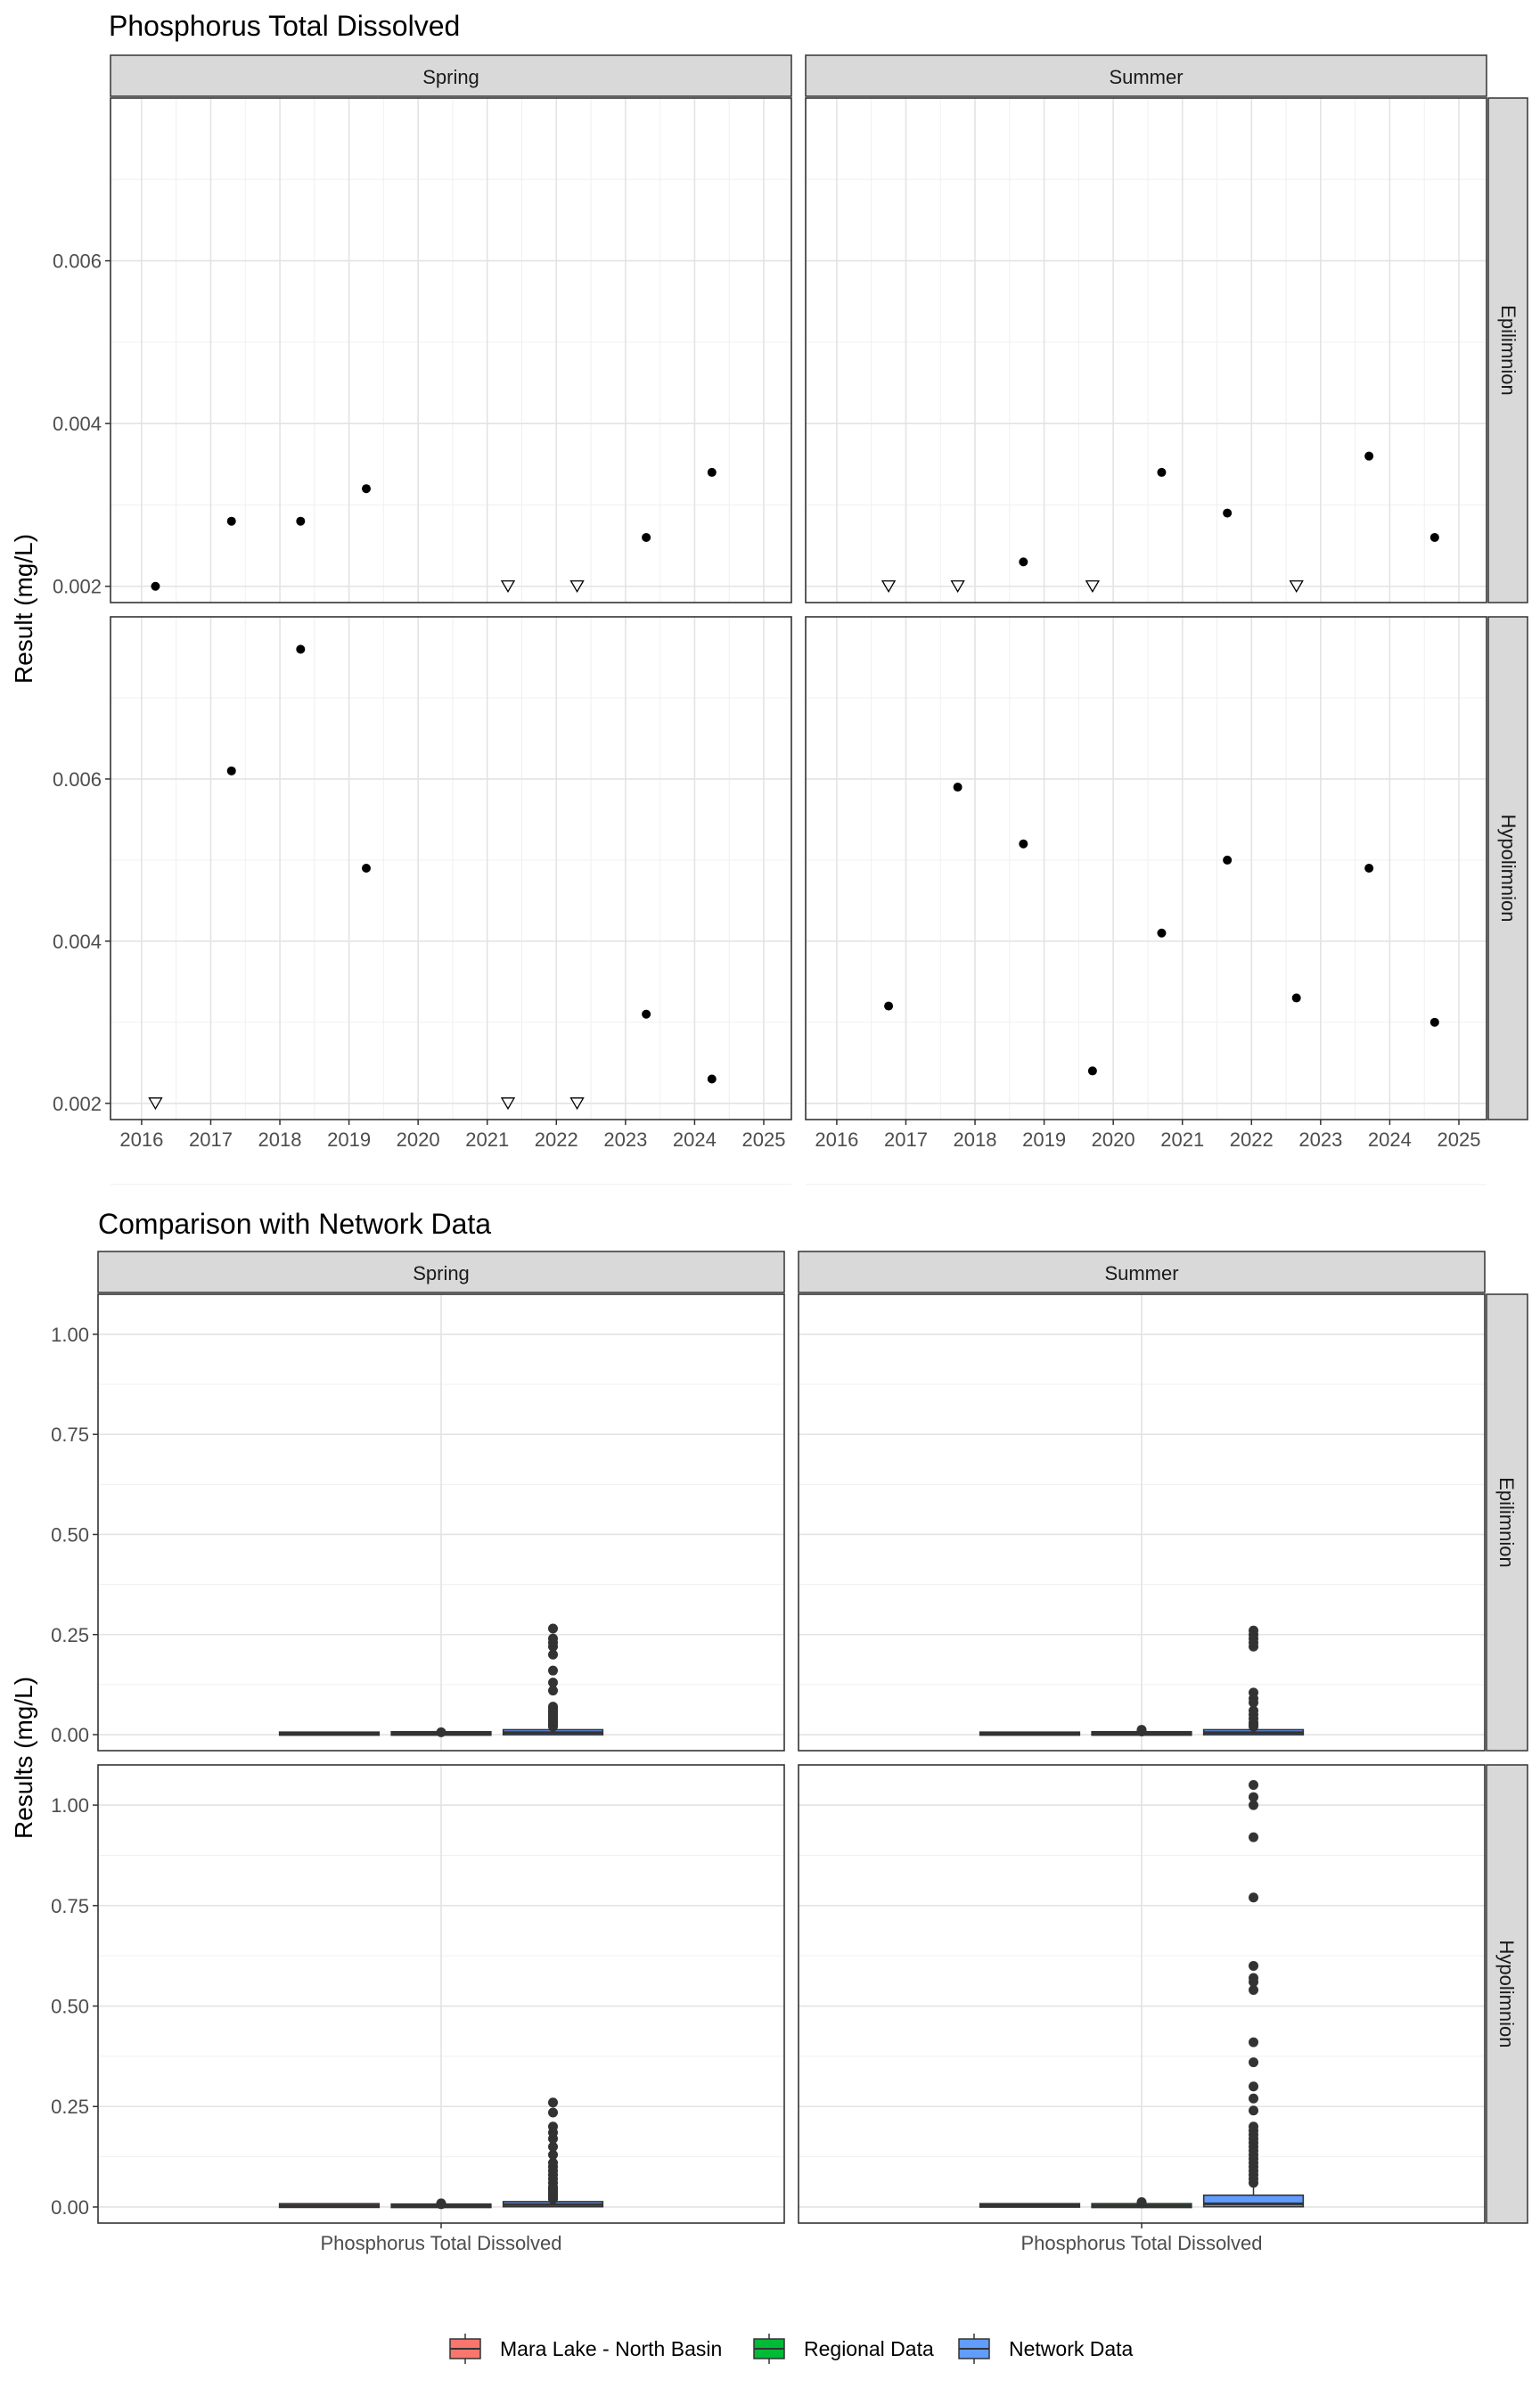 Image resolution: width=1540 pixels, height=2396 pixels. Describe the element at coordinates (611, 2348) in the screenshot. I see `legend-label: Mara Lake - North Basin` at that location.